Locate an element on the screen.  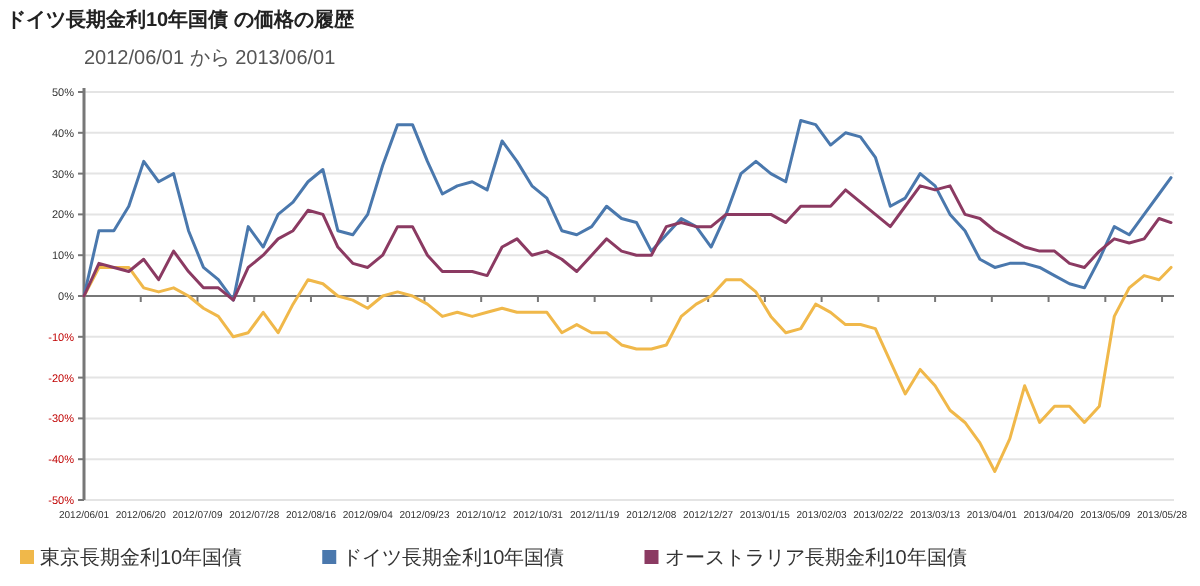
legend-label: ドイツ長期金利10年国債 is located at coordinates (453, 558).